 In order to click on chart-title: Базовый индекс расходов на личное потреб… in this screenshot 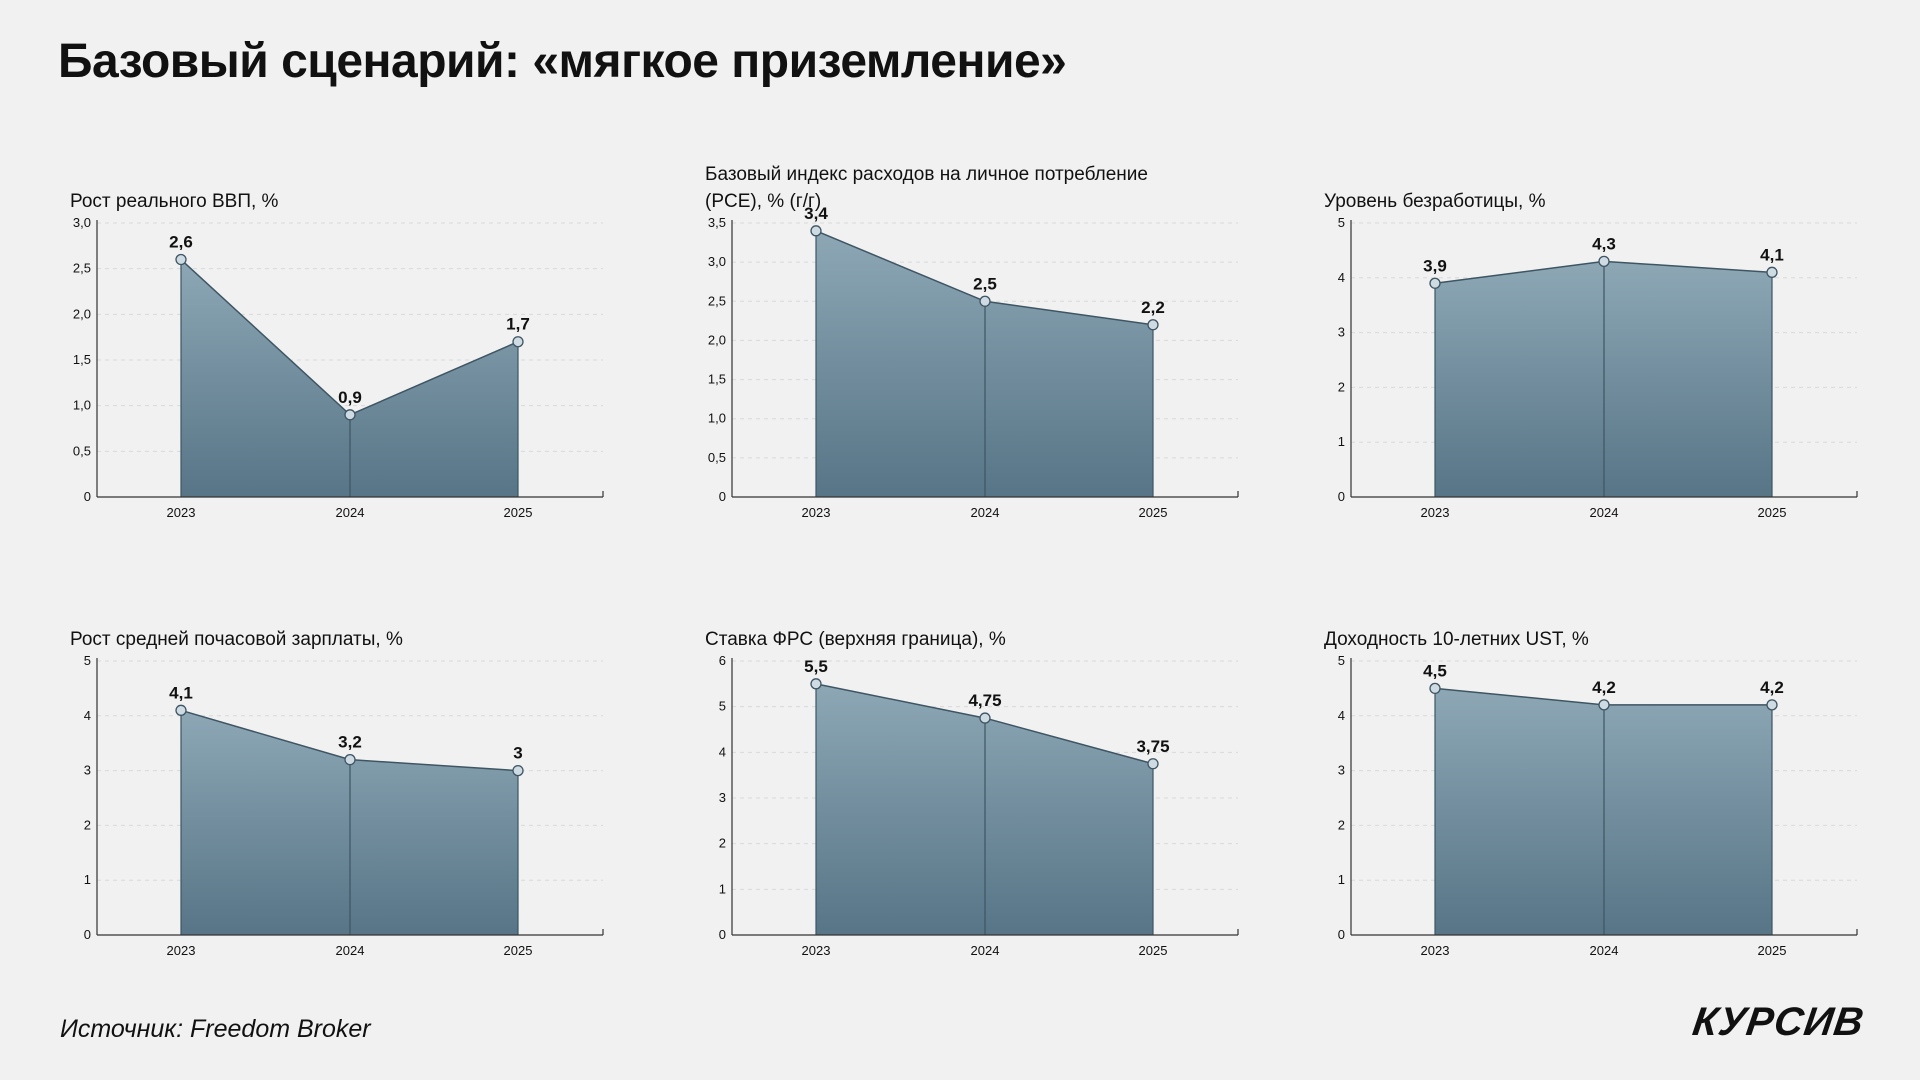, I will do `click(926, 188)`.